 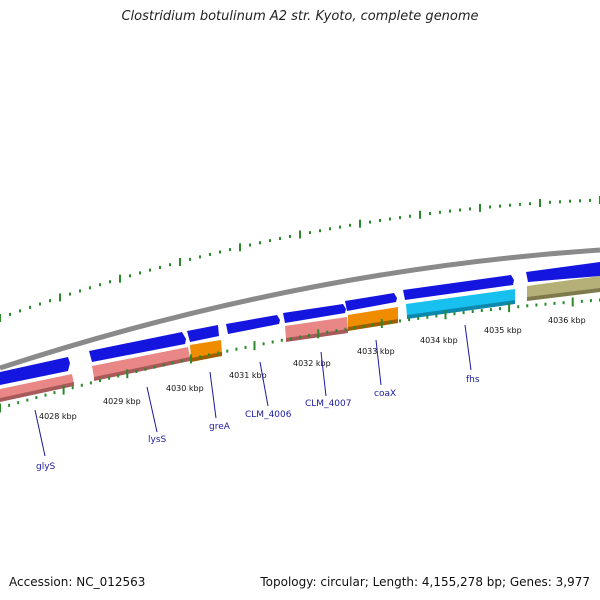 I want to click on scale-label: 4031 kbp, so click(x=248, y=375).